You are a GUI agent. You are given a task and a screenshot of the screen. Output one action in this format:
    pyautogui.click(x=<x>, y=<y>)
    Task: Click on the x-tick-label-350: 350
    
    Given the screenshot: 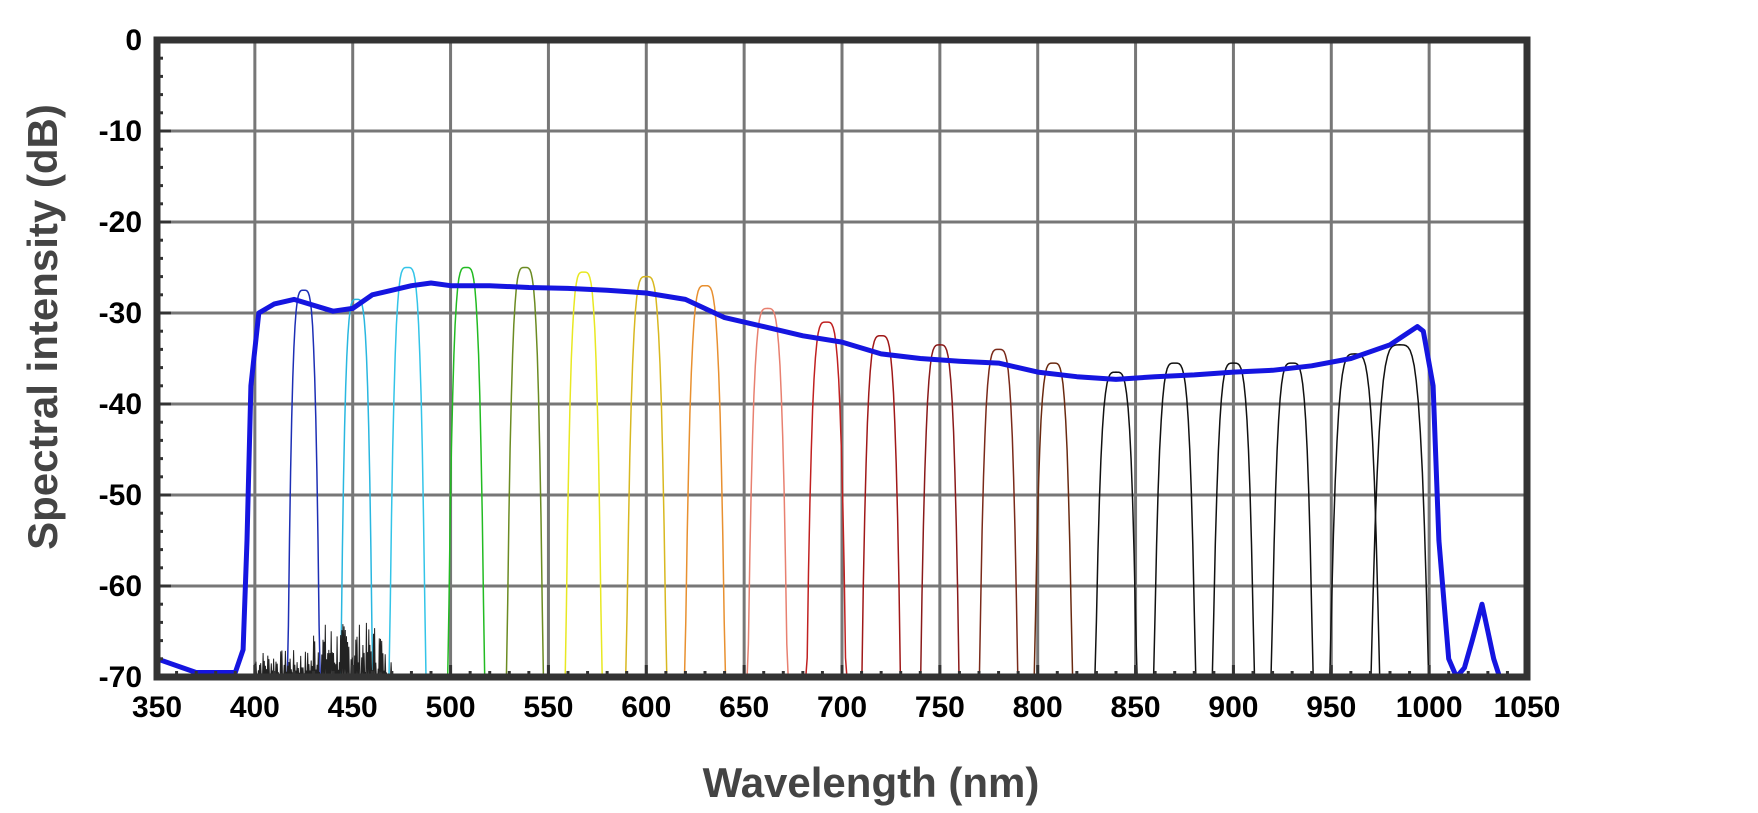 What is the action you would take?
    pyautogui.click(x=157, y=707)
    